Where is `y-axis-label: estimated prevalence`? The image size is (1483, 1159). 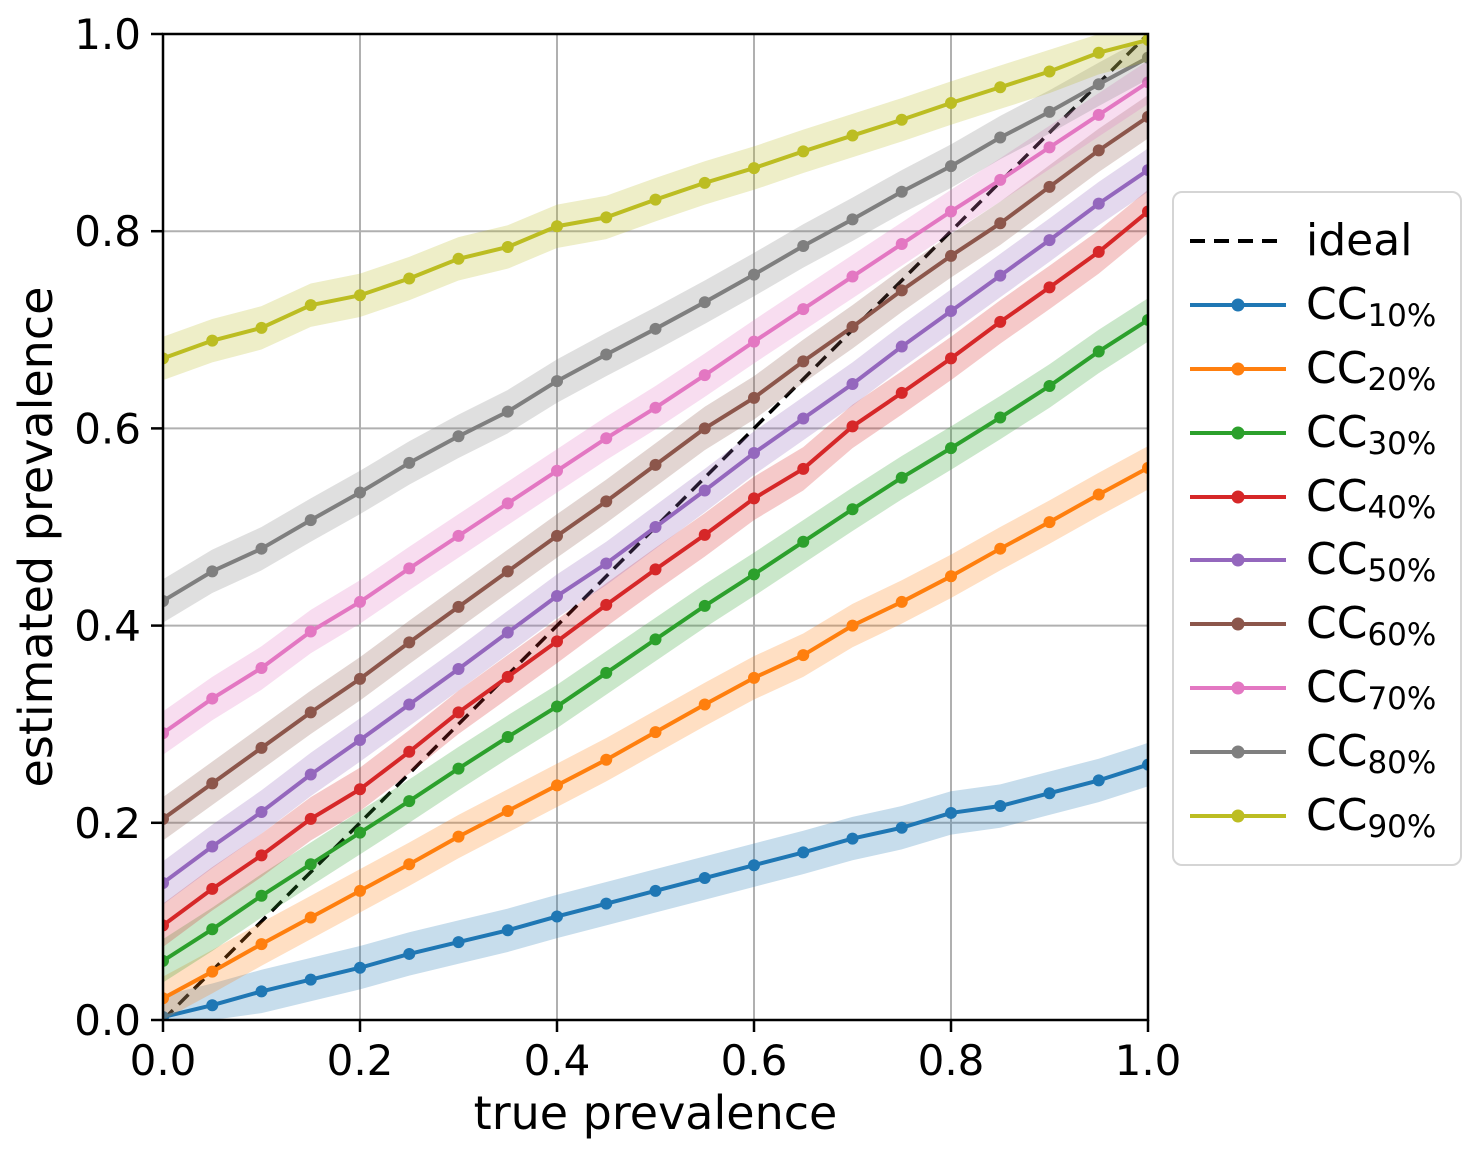
y-axis-label: estimated prevalence is located at coordinates (36, 537).